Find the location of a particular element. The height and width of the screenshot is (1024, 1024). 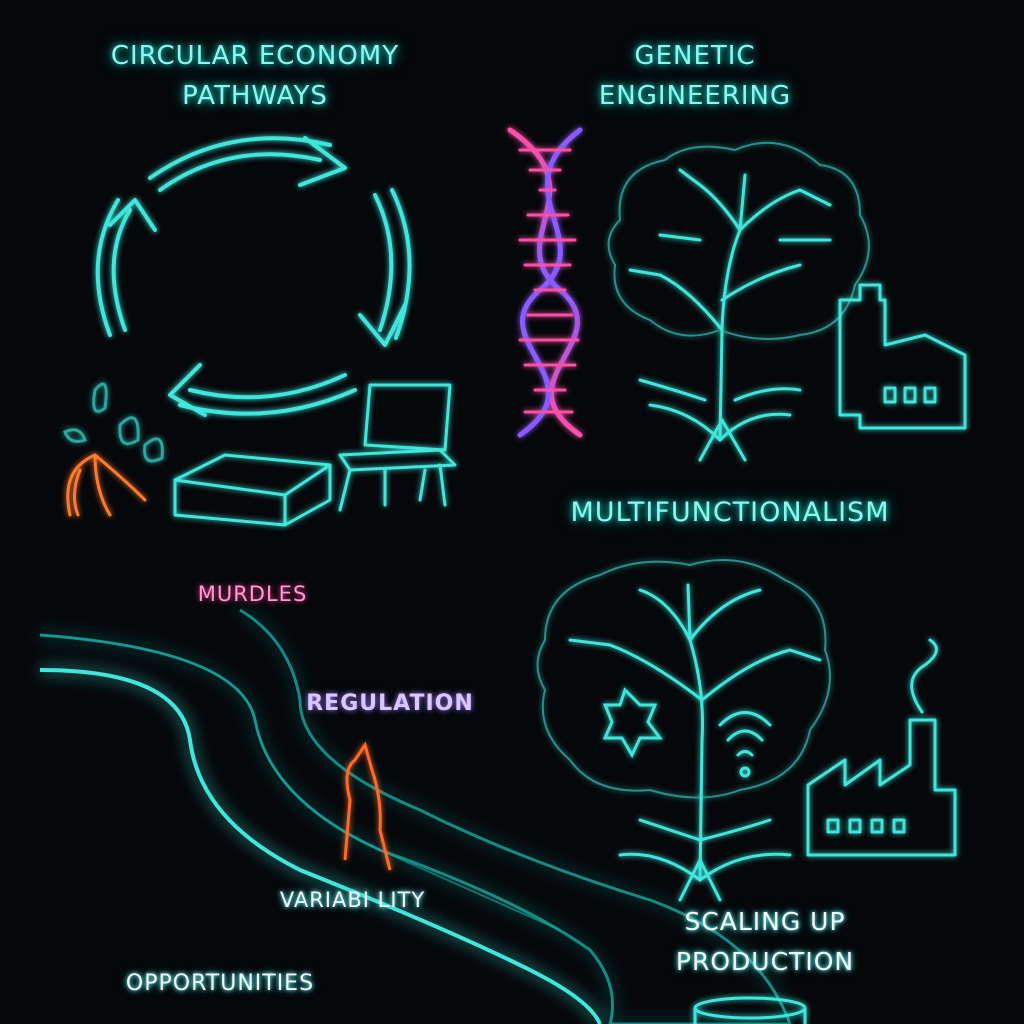

label-opportunities: OPPORTUNITIES is located at coordinates (220, 983).